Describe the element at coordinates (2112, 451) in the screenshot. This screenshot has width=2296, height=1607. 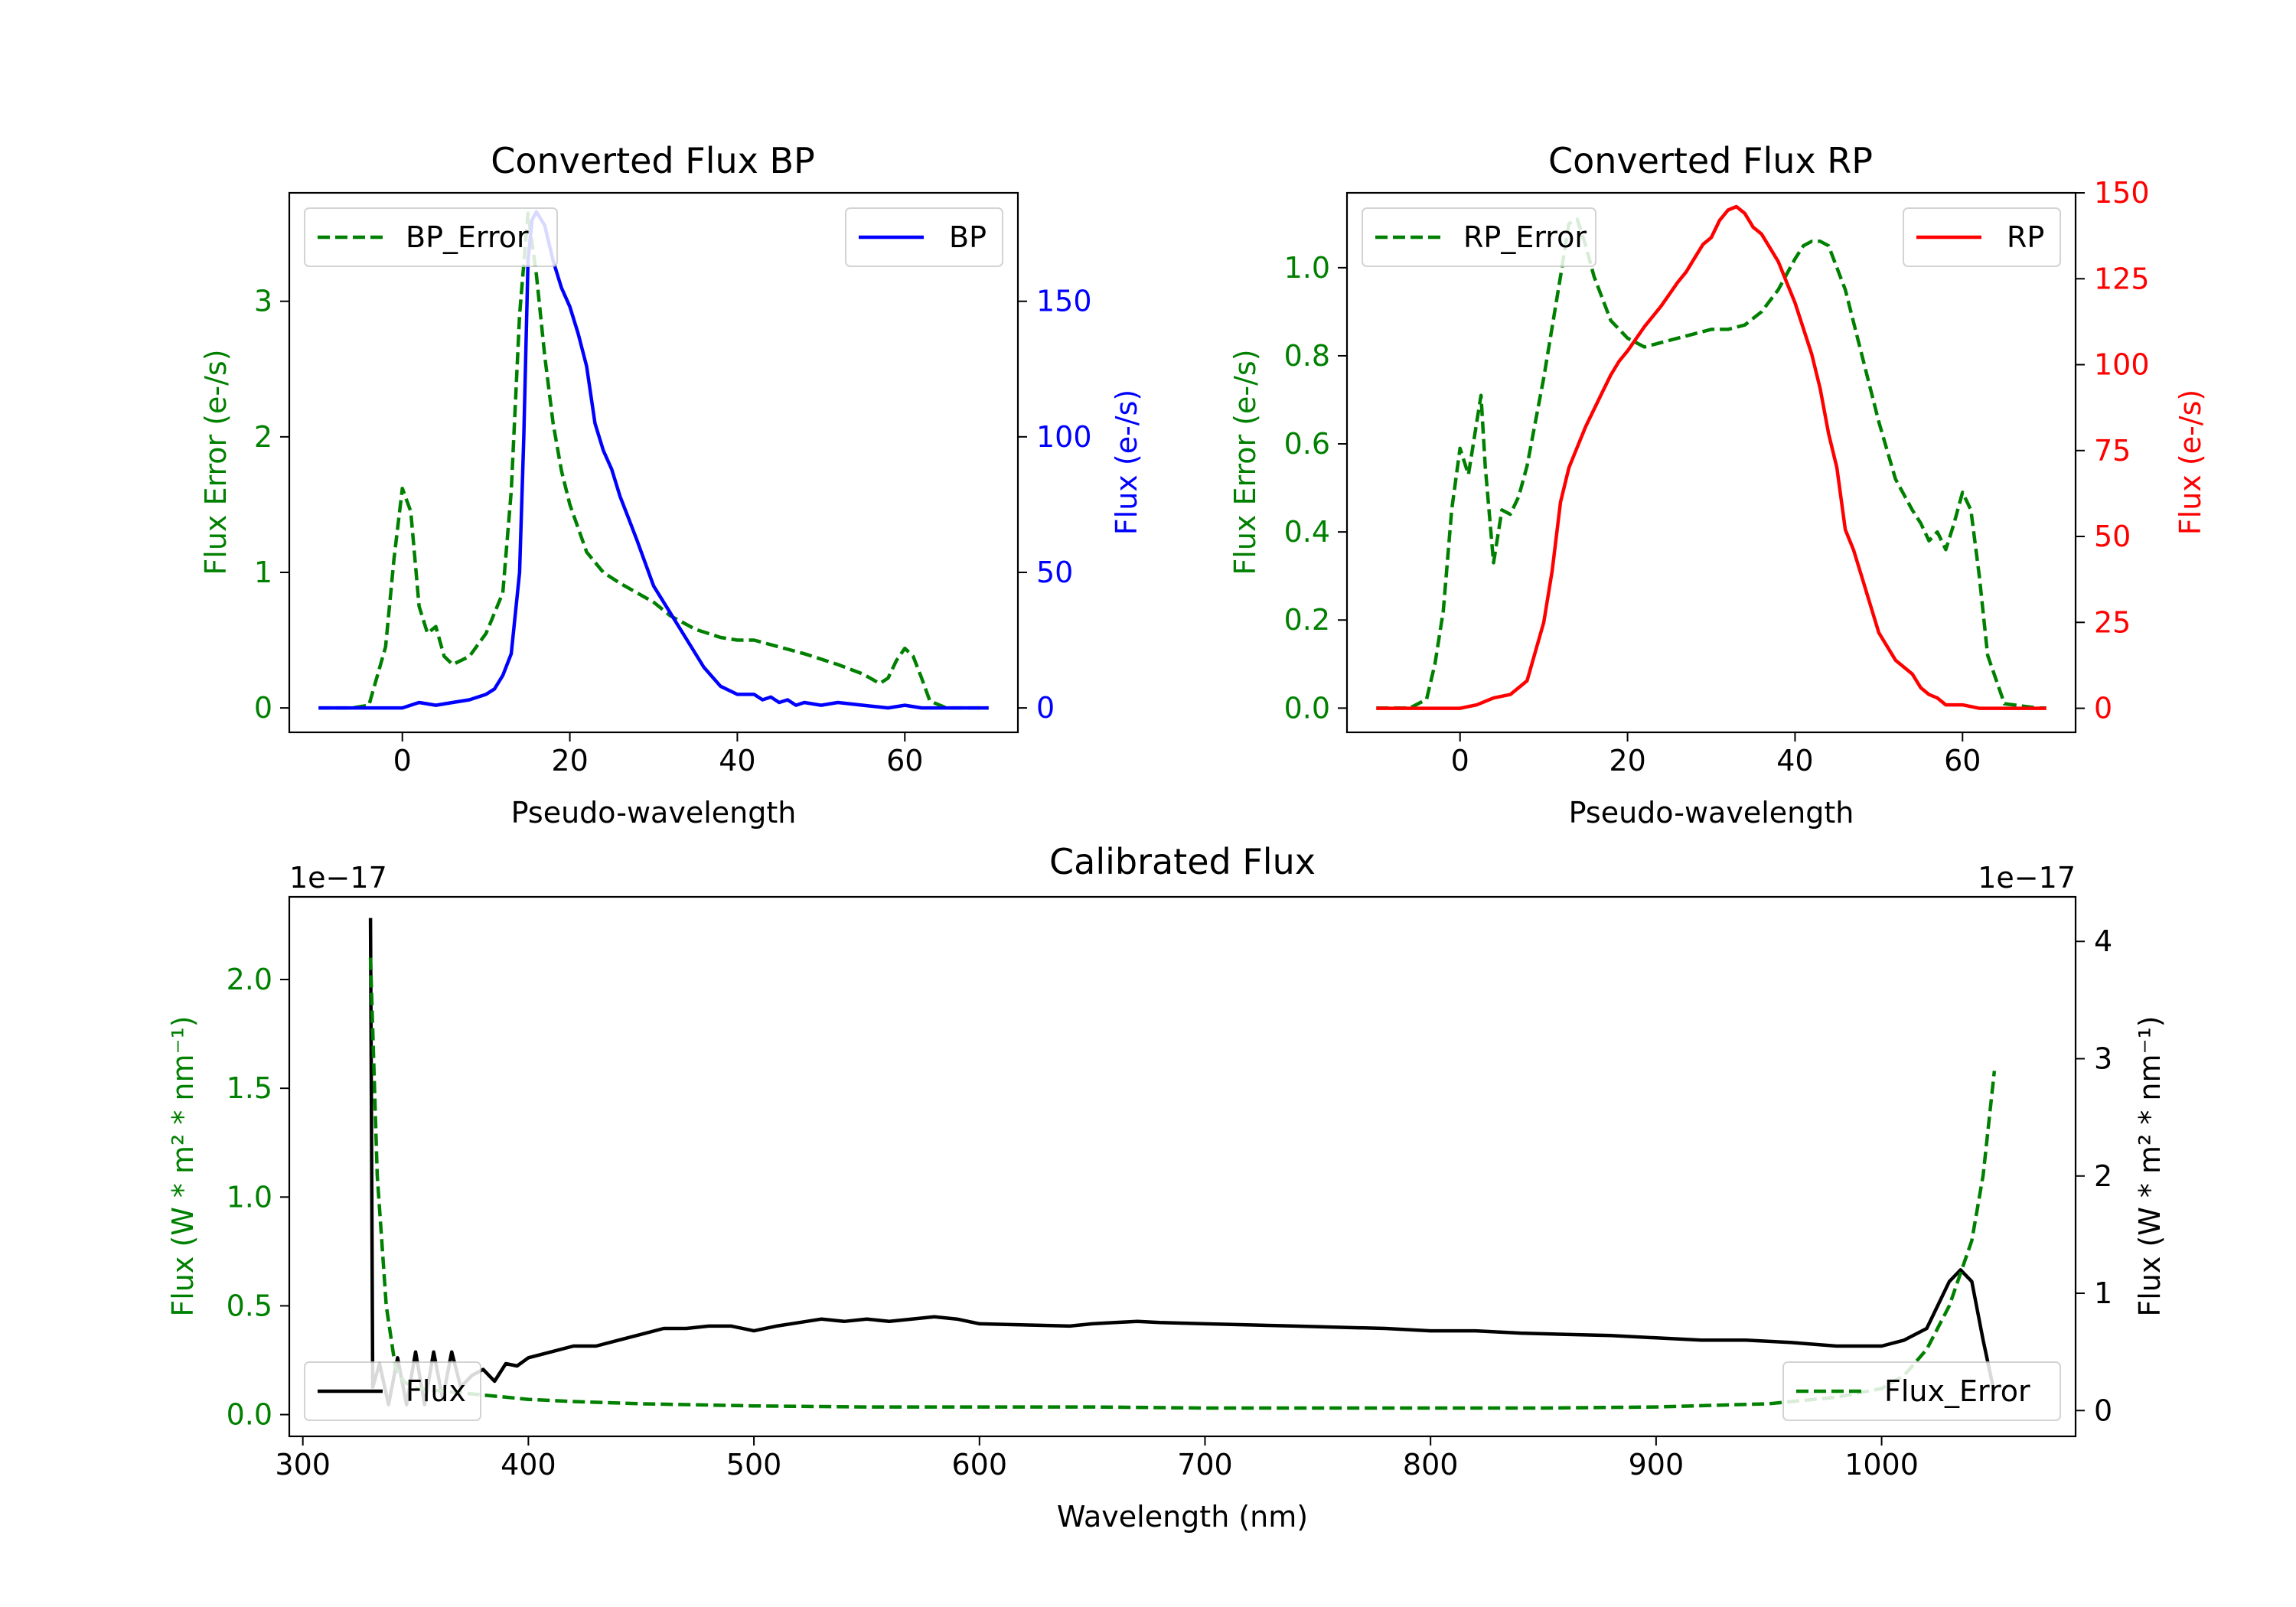
I see `right-y-tick-label: 75` at that location.